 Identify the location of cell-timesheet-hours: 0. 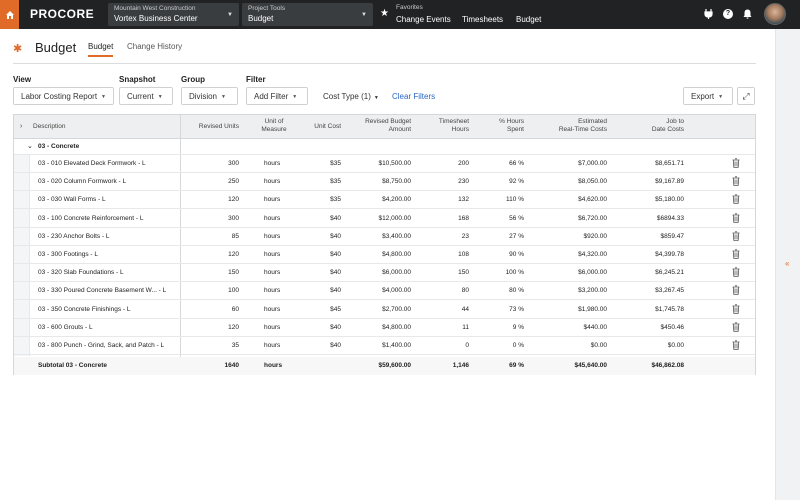
(467, 345).